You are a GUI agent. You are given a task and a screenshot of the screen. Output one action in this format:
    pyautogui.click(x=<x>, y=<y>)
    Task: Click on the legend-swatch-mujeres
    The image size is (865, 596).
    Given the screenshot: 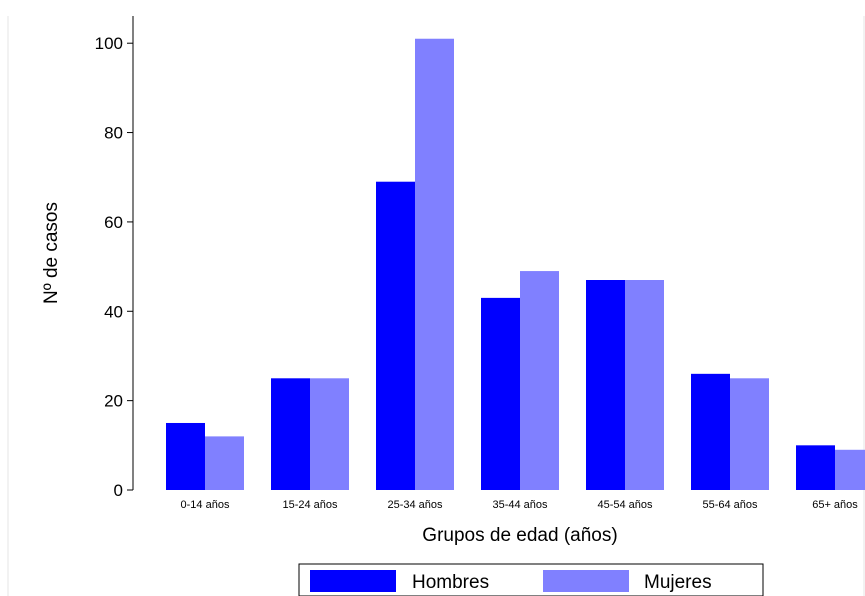 What is the action you would take?
    pyautogui.click(x=586, y=581)
    